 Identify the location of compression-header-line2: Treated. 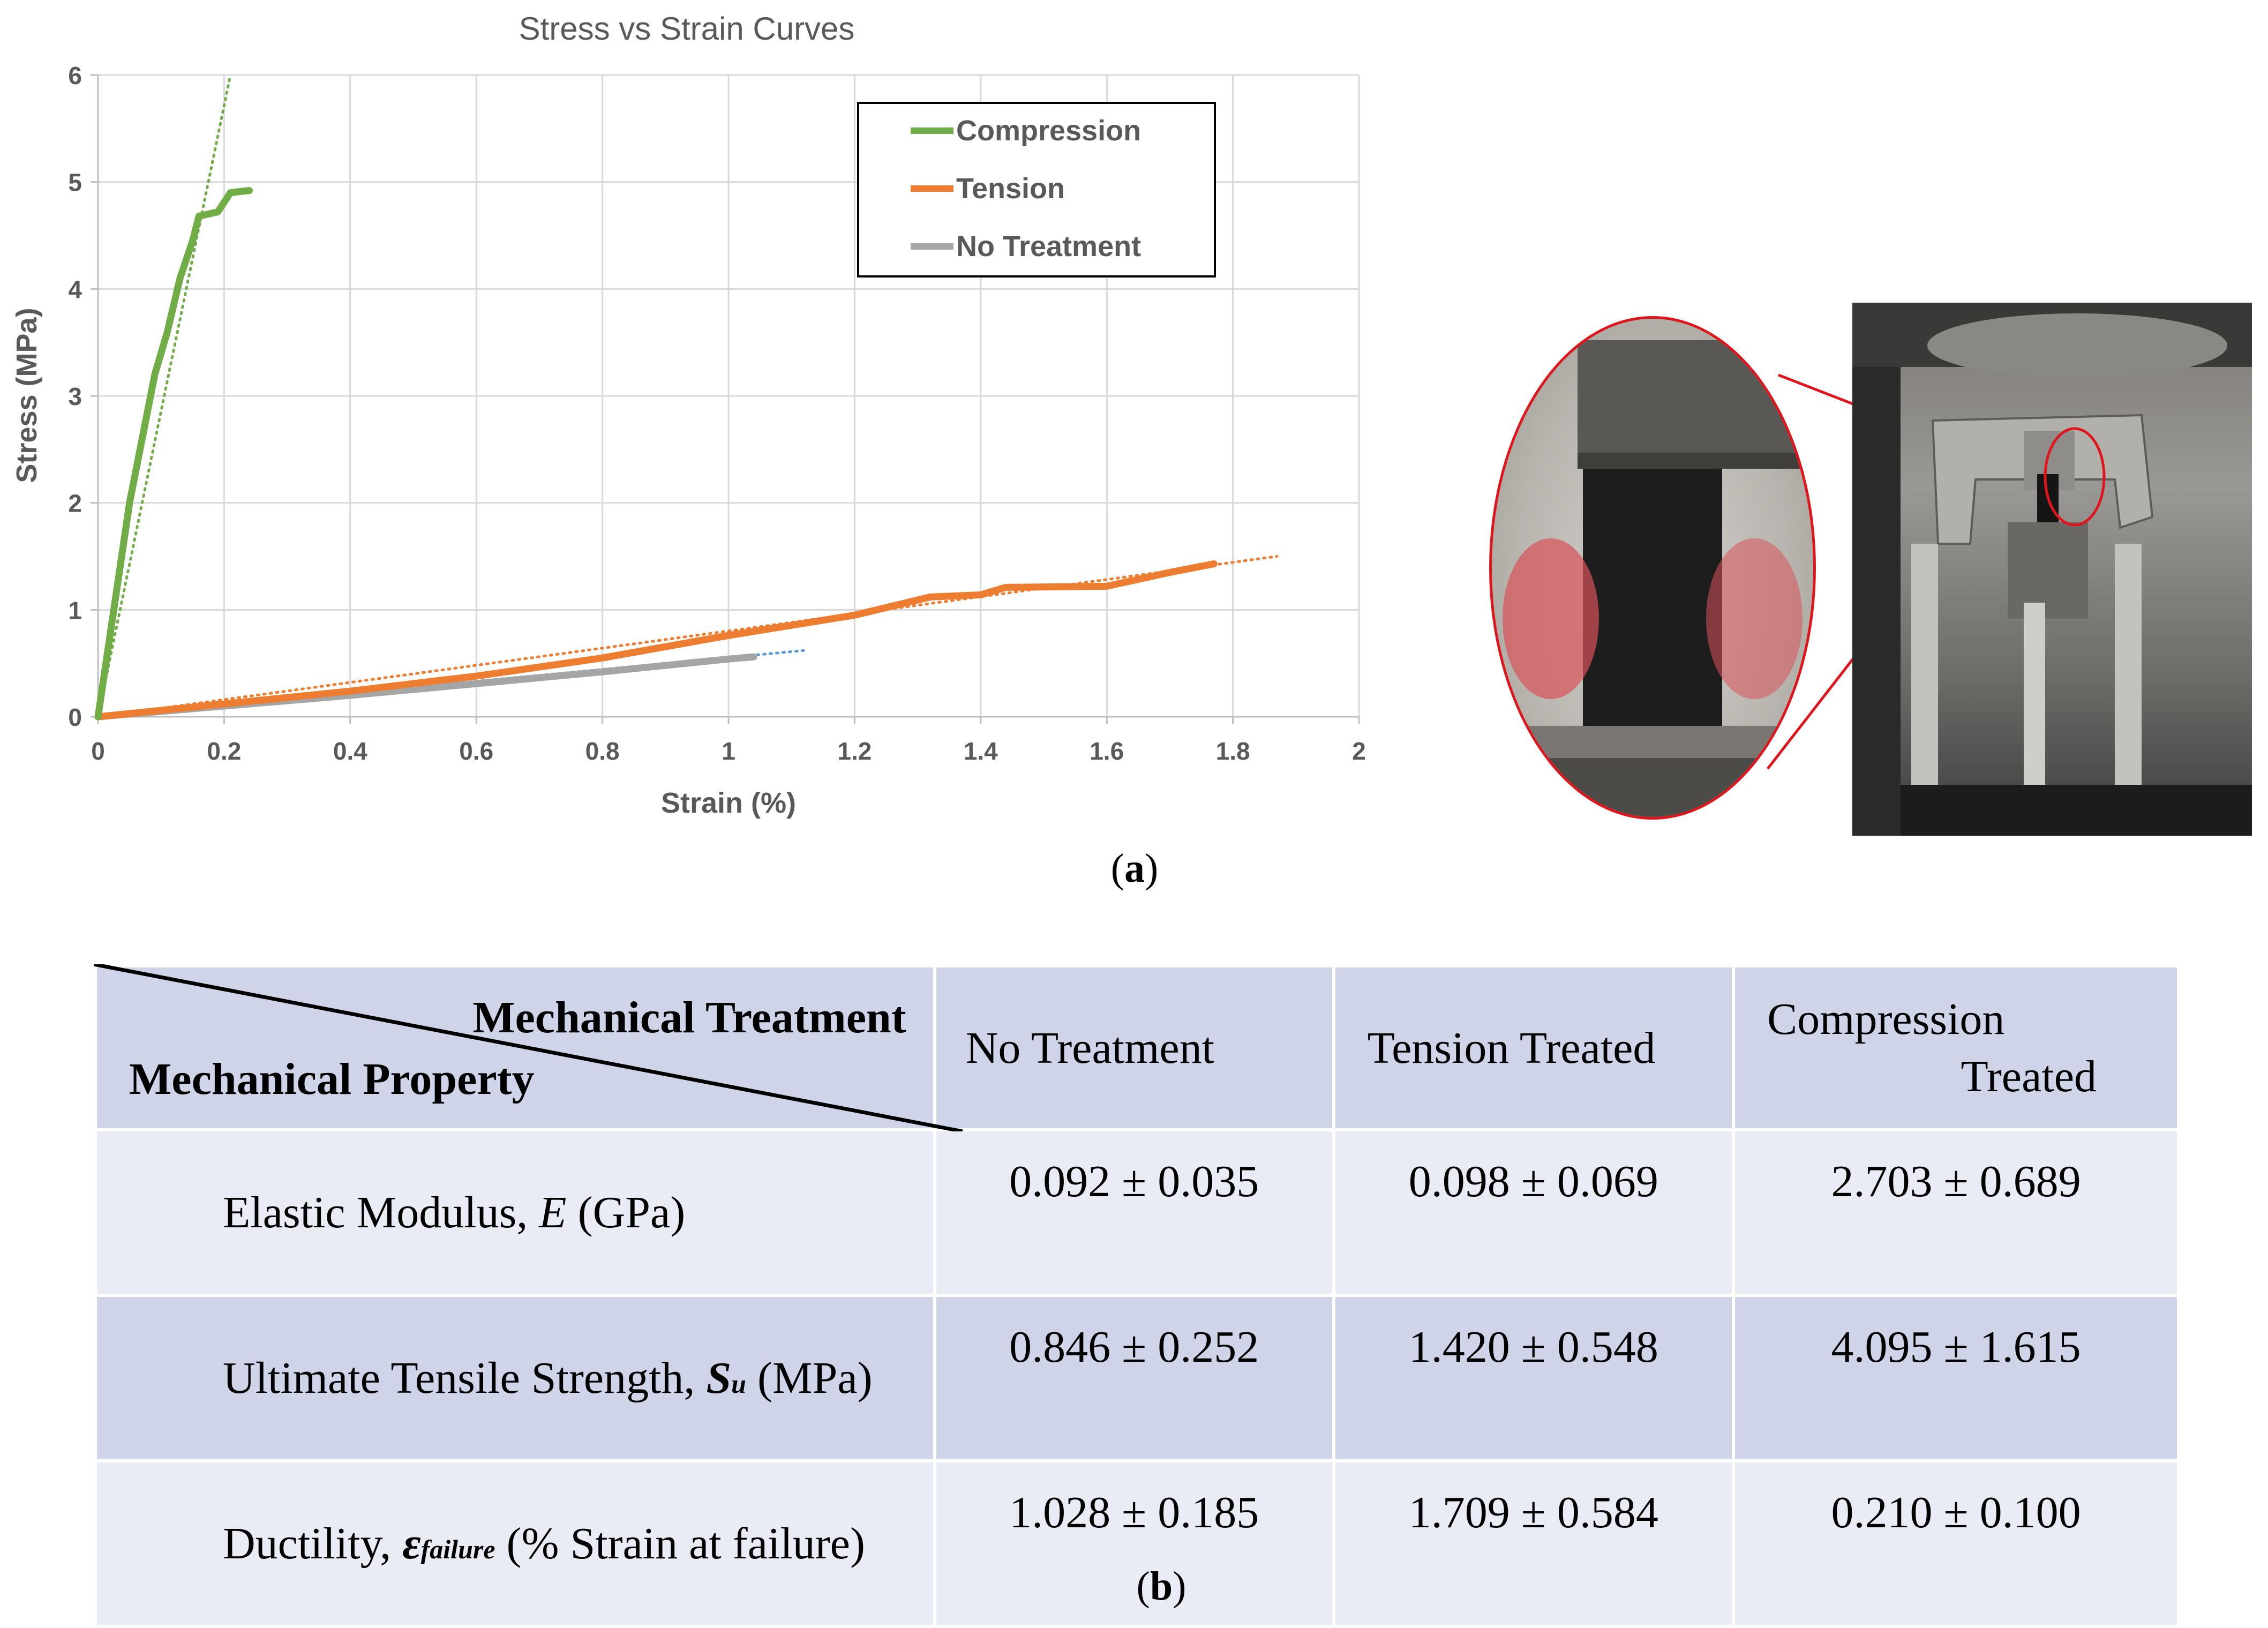
(2029, 1076).